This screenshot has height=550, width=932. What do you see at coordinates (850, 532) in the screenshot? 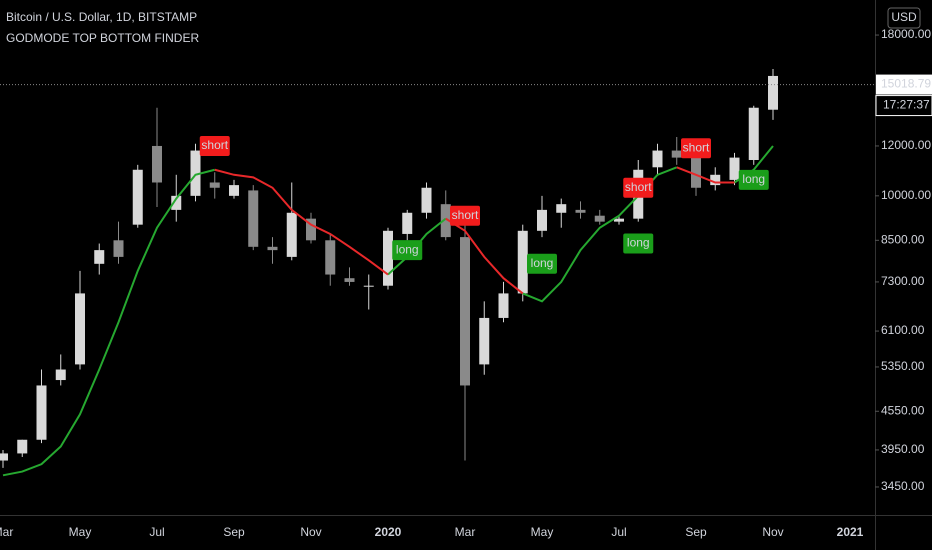
I see `x-tick-label: 2021` at bounding box center [850, 532].